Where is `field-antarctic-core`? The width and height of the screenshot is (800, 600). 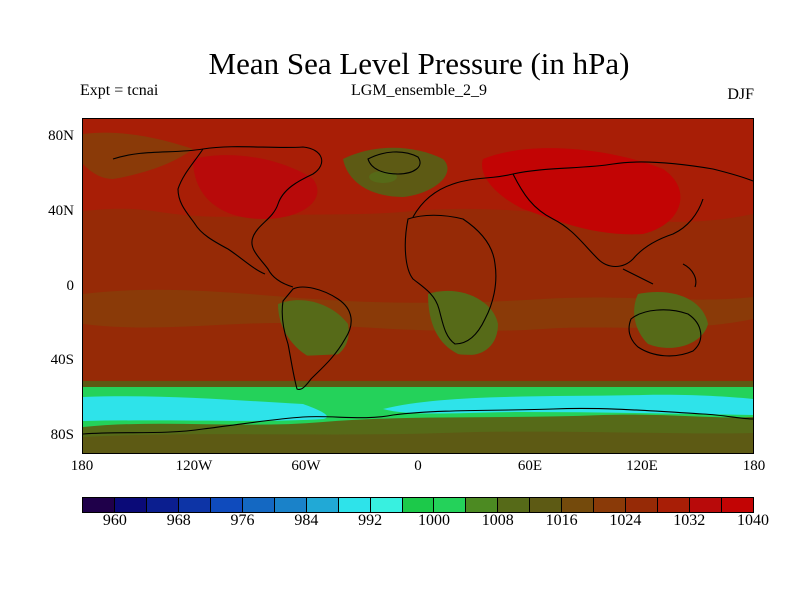 field-antarctic-core is located at coordinates (418, 442).